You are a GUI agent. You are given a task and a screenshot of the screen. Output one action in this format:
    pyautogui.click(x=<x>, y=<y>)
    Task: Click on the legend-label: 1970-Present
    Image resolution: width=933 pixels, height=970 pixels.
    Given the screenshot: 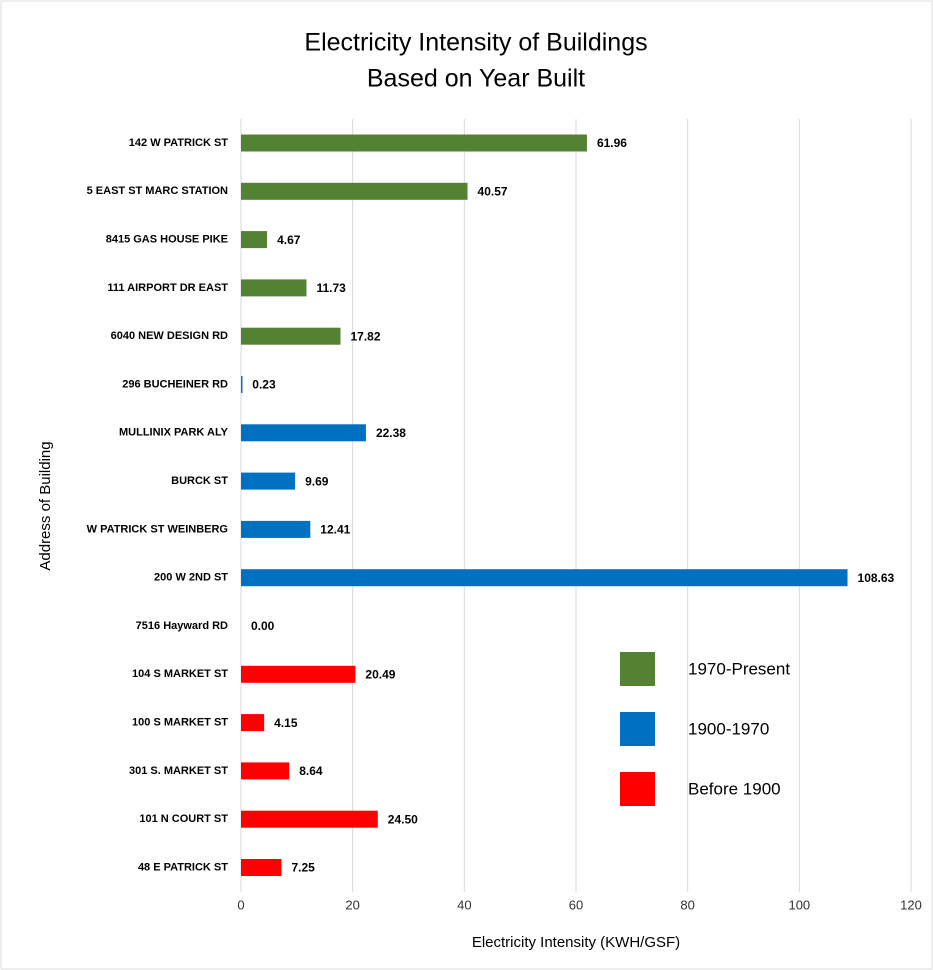 What is the action you would take?
    pyautogui.click(x=739, y=668)
    